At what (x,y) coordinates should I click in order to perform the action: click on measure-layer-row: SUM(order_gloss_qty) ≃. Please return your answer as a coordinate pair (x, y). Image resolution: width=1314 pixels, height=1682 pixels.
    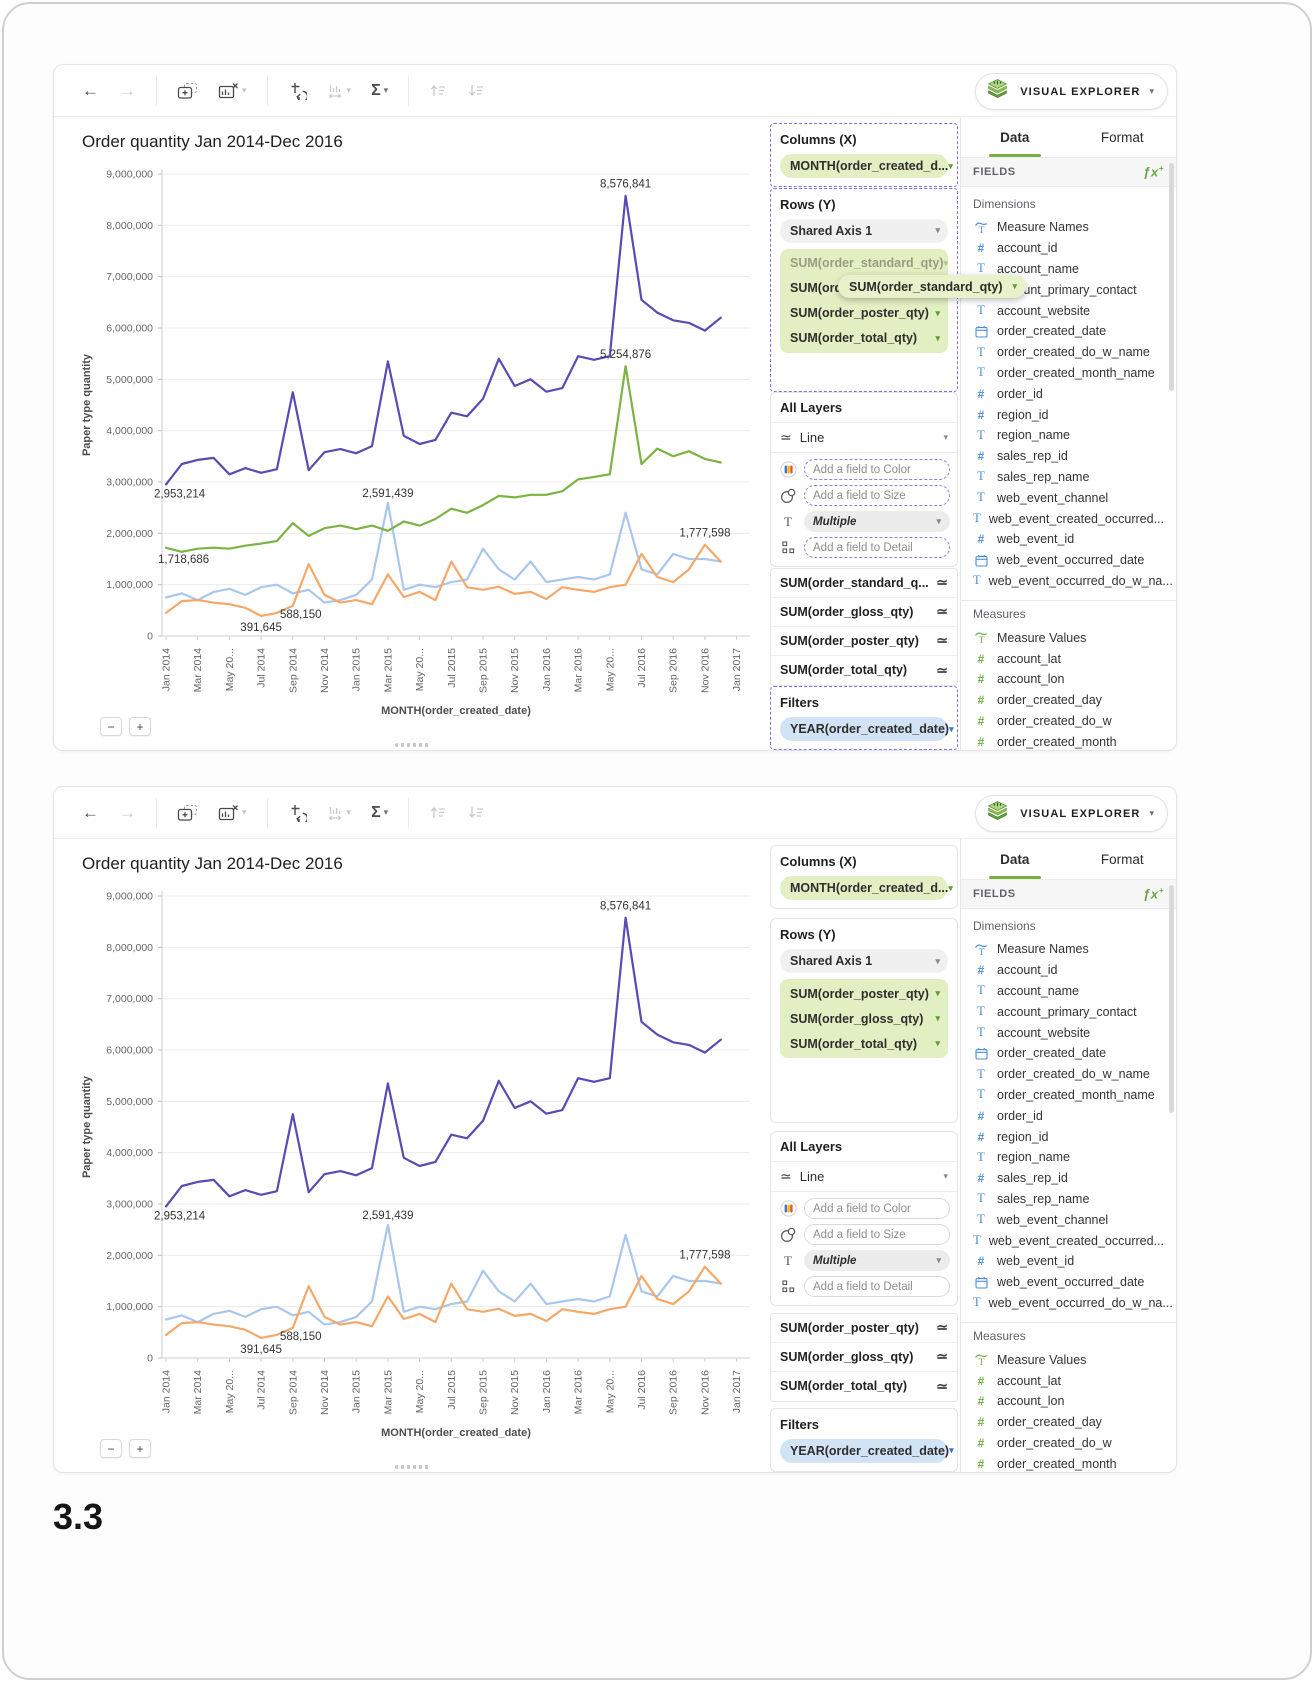
    Looking at the image, I should click on (864, 1357).